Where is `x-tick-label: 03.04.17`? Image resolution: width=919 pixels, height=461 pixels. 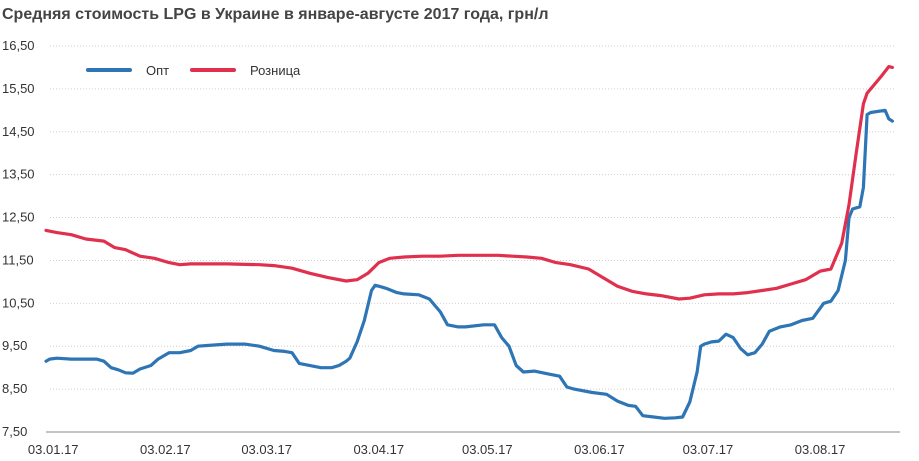
x-tick-label: 03.04.17 is located at coordinates (378, 449).